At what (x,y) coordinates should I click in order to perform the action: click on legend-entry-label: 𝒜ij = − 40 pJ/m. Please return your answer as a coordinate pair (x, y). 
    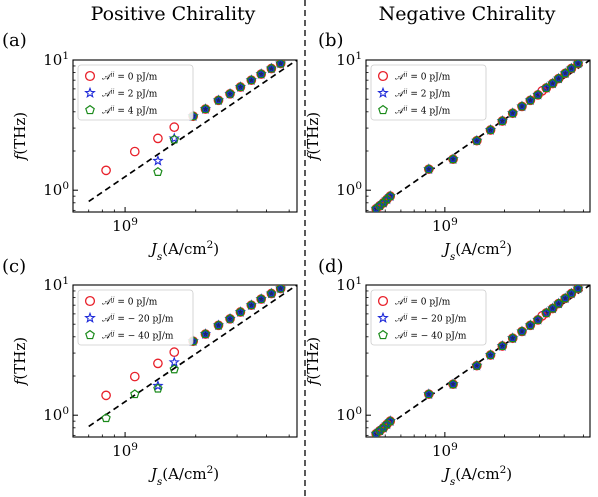
    Looking at the image, I should click on (138, 336).